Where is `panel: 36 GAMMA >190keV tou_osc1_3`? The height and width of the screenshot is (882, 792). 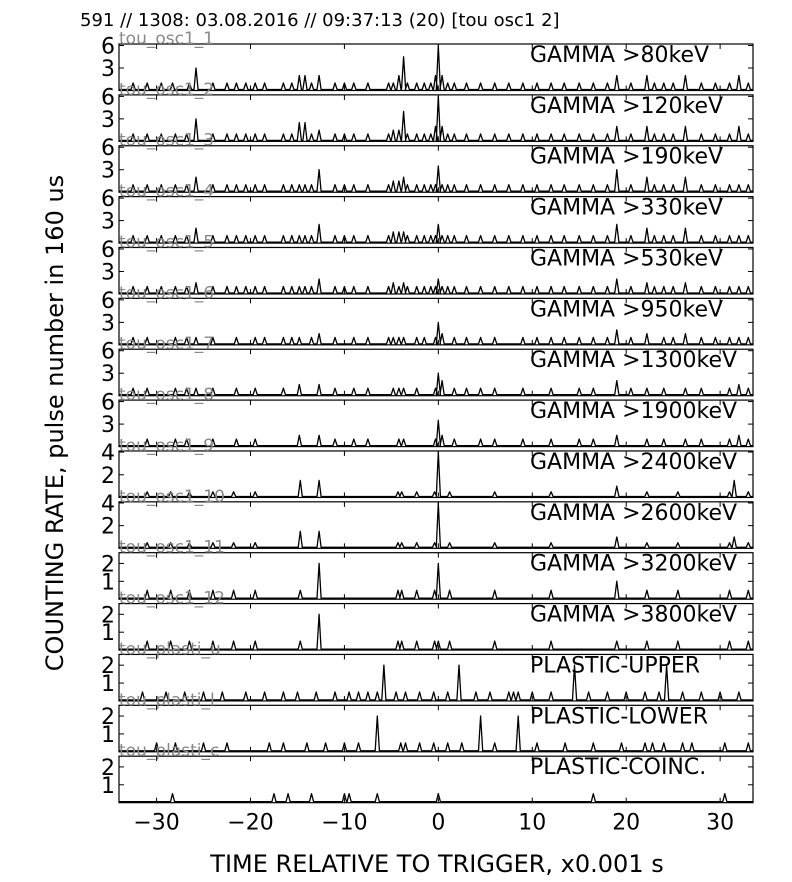
panel: 36 GAMMA >190keV tou_osc1_3 is located at coordinates (427, 162).